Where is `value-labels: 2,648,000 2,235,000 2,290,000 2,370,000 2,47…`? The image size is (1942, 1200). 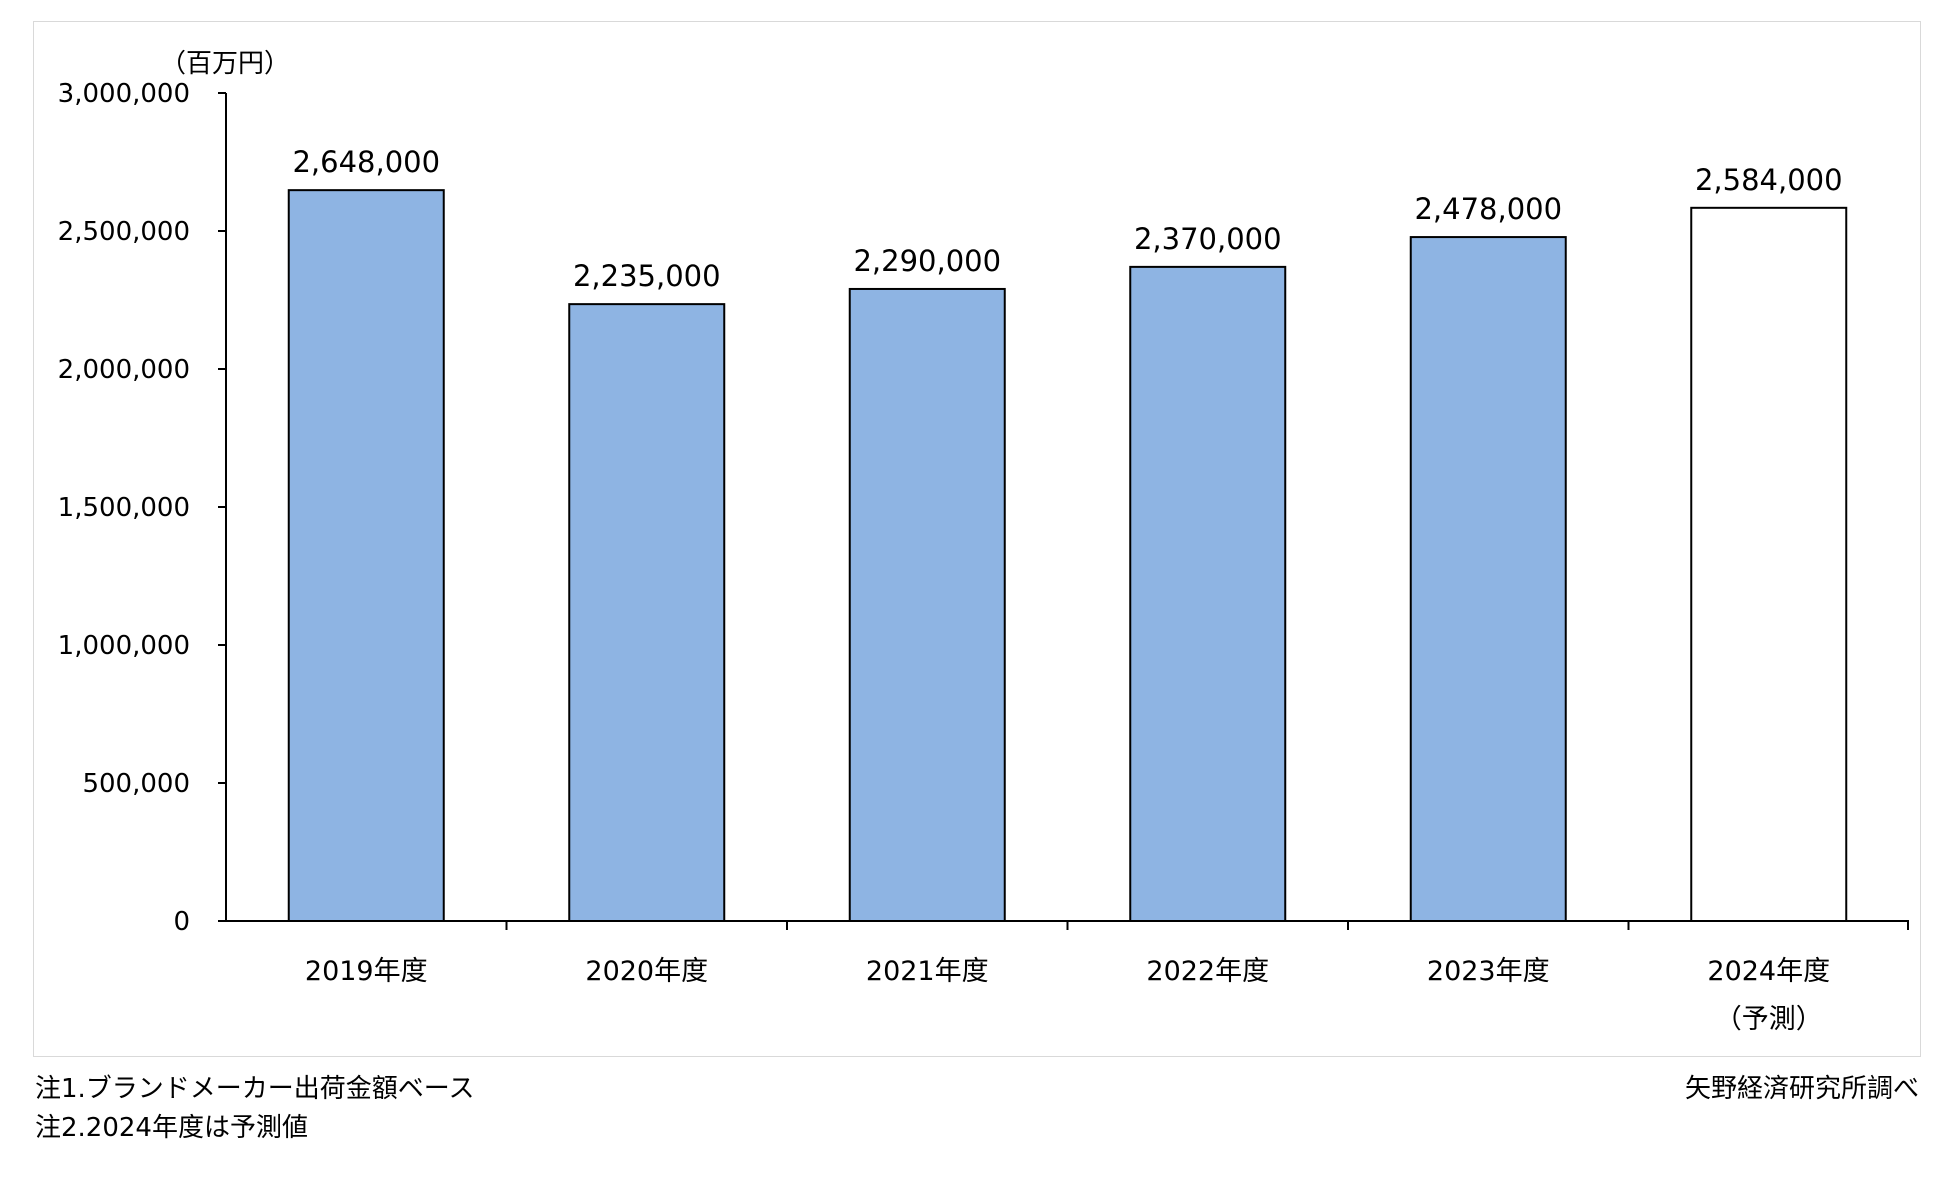
value-labels: 2,648,000 2,235,000 2,290,000 2,370,000 2,47… is located at coordinates (1067, 219).